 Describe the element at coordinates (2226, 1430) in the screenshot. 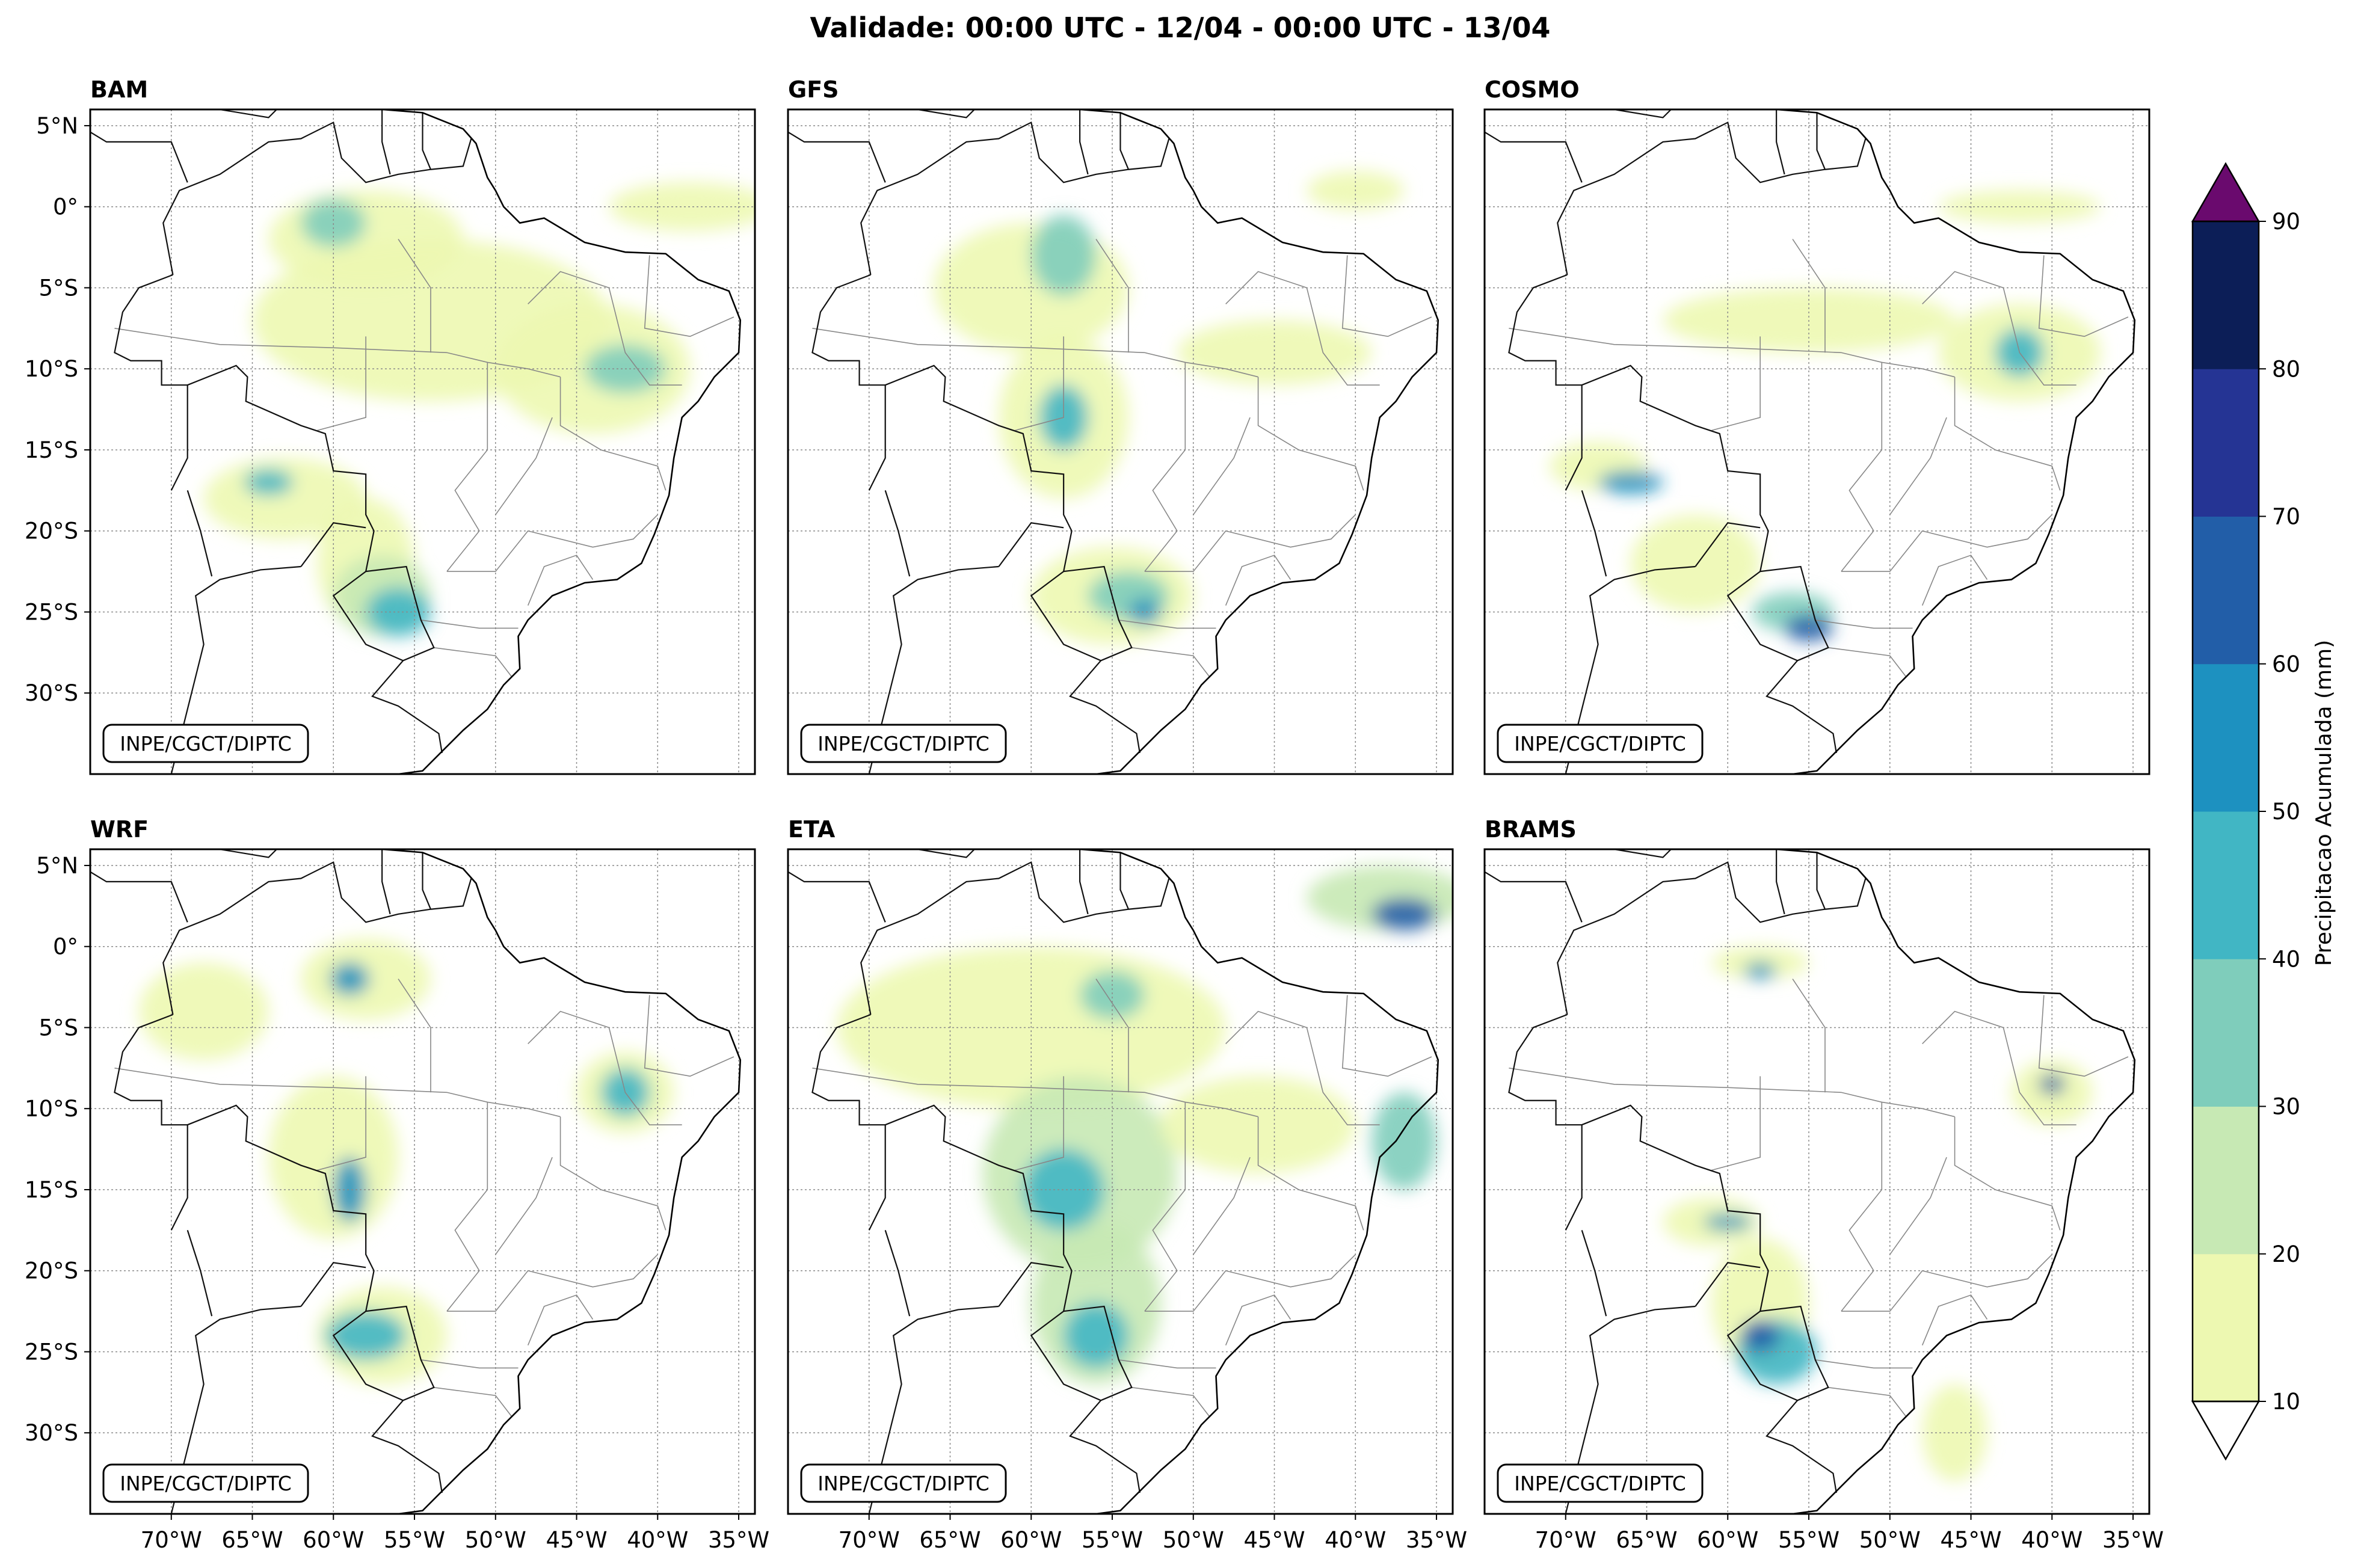

I see `colorbar-under-extension` at that location.